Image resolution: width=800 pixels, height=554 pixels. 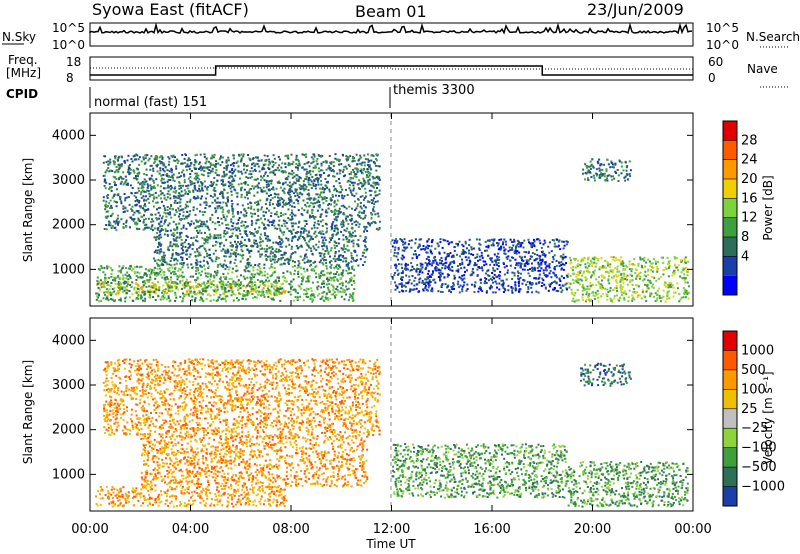 I want to click on nsearch-label: N.Search, so click(x=773, y=37).